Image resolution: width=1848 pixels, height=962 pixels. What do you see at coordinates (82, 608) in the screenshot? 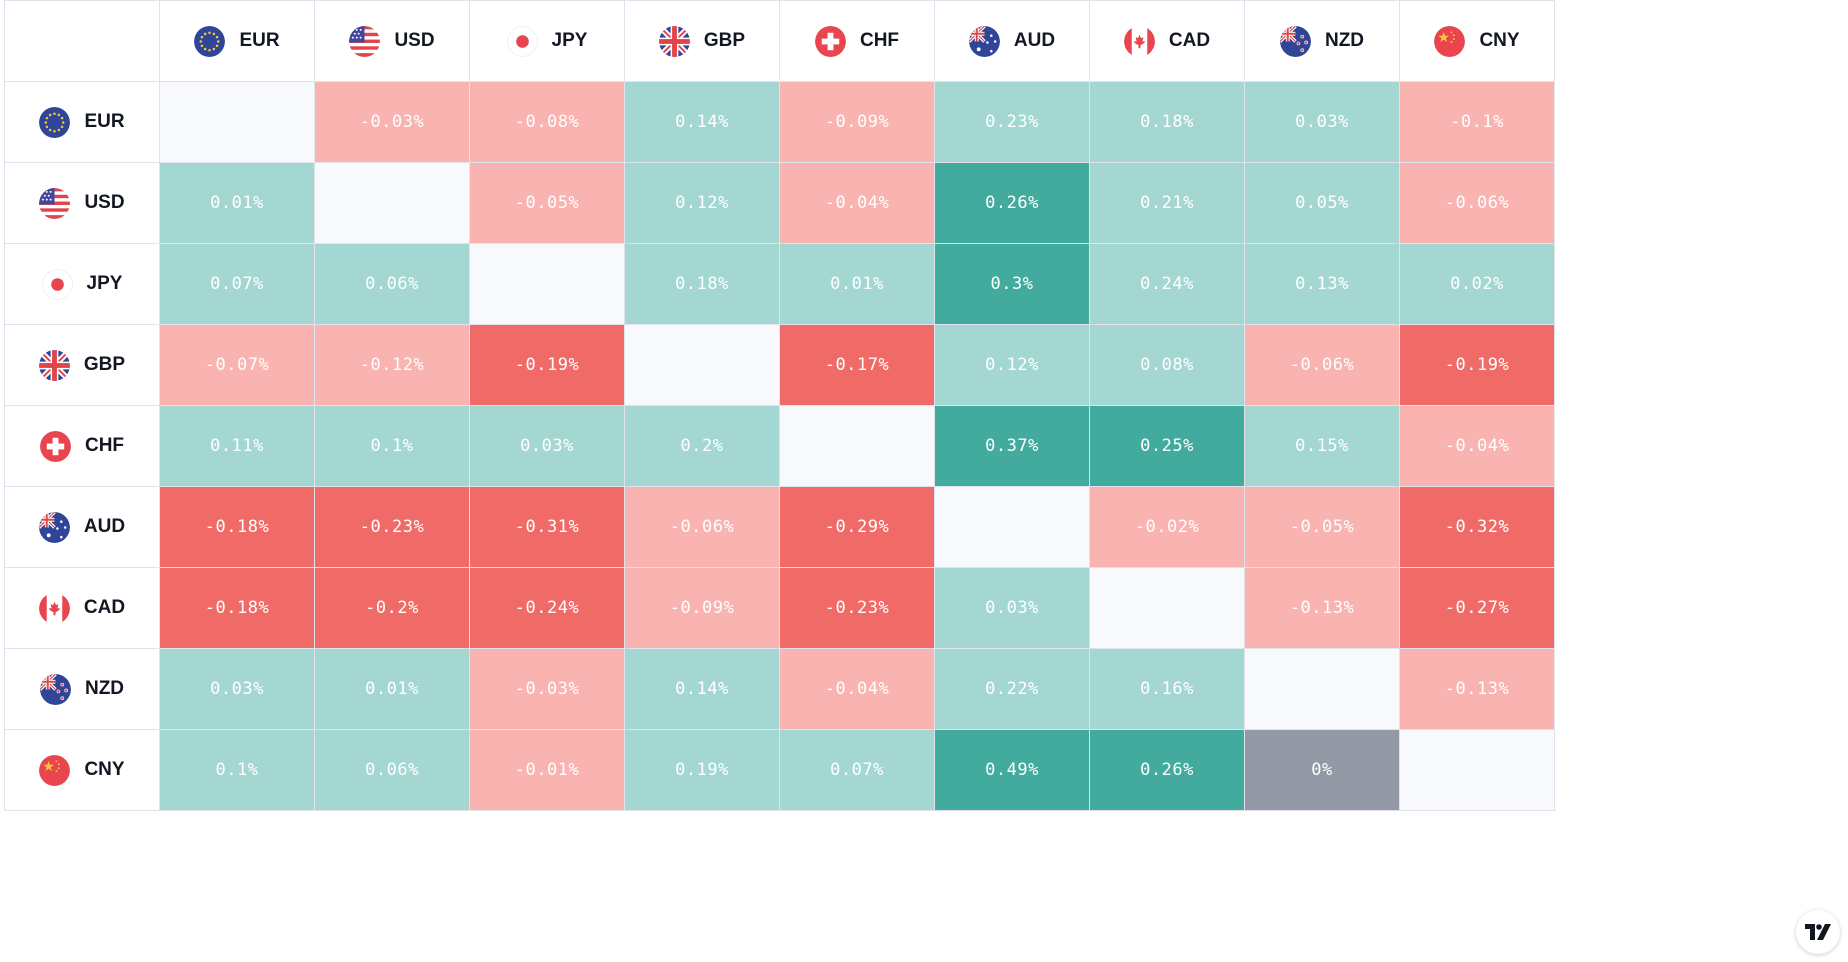
I see `row-header-cad: CAD` at bounding box center [82, 608].